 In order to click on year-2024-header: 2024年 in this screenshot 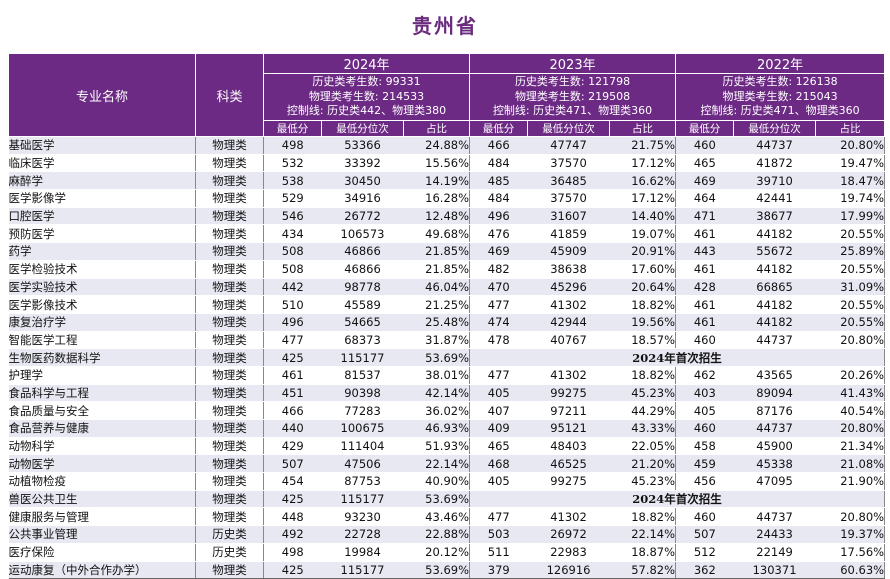, I will do `click(366, 63)`.